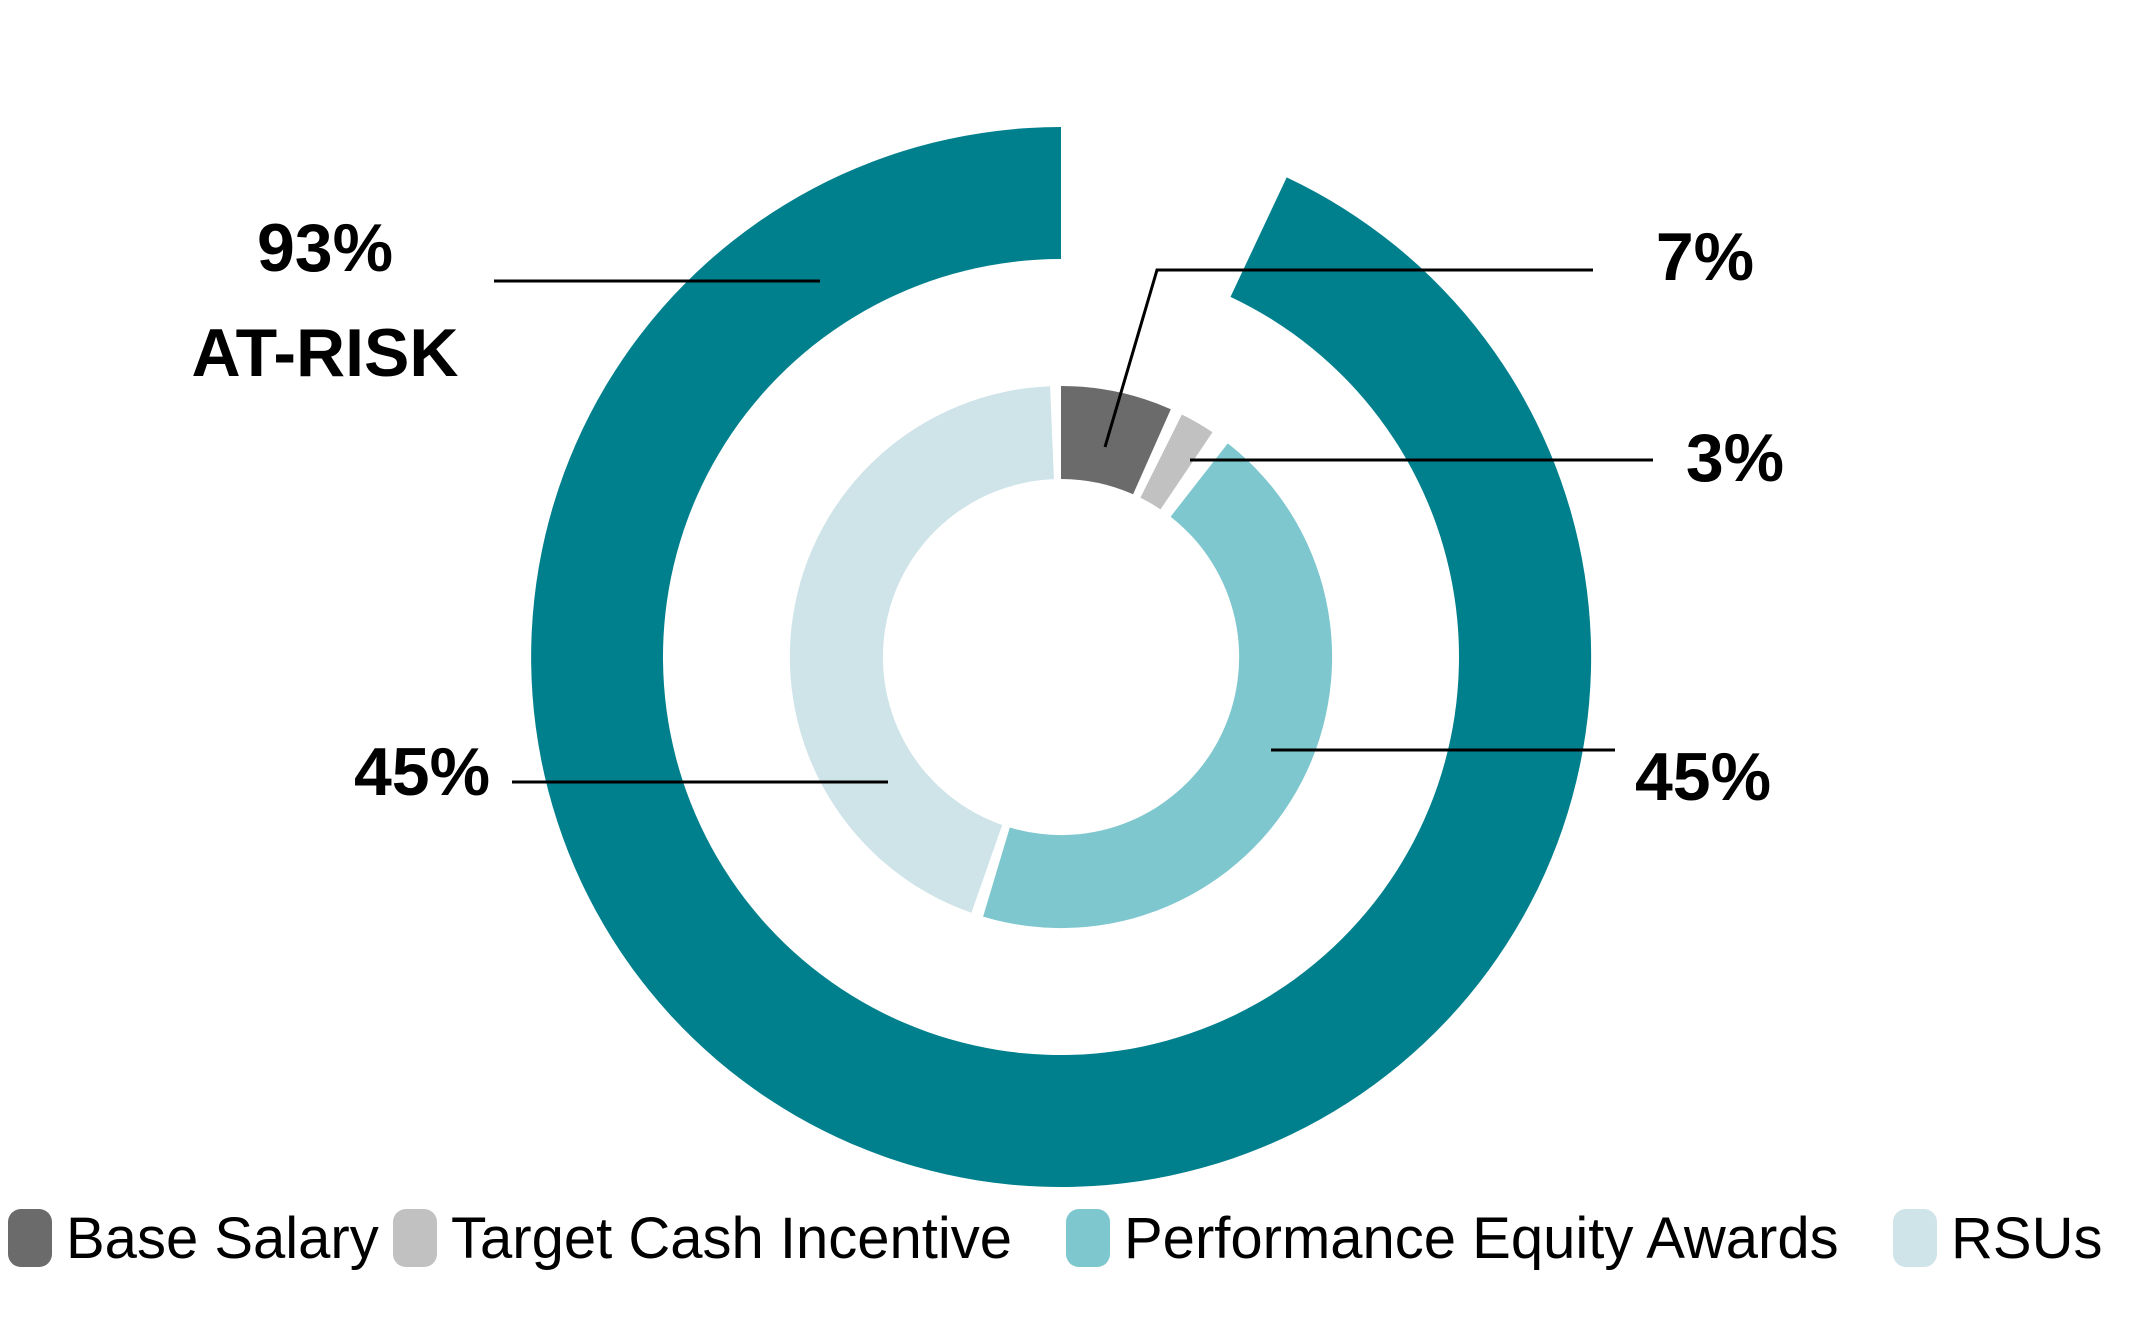 The image size is (2131, 1320). I want to click on rsus-callout-label: 45%, so click(422, 772).